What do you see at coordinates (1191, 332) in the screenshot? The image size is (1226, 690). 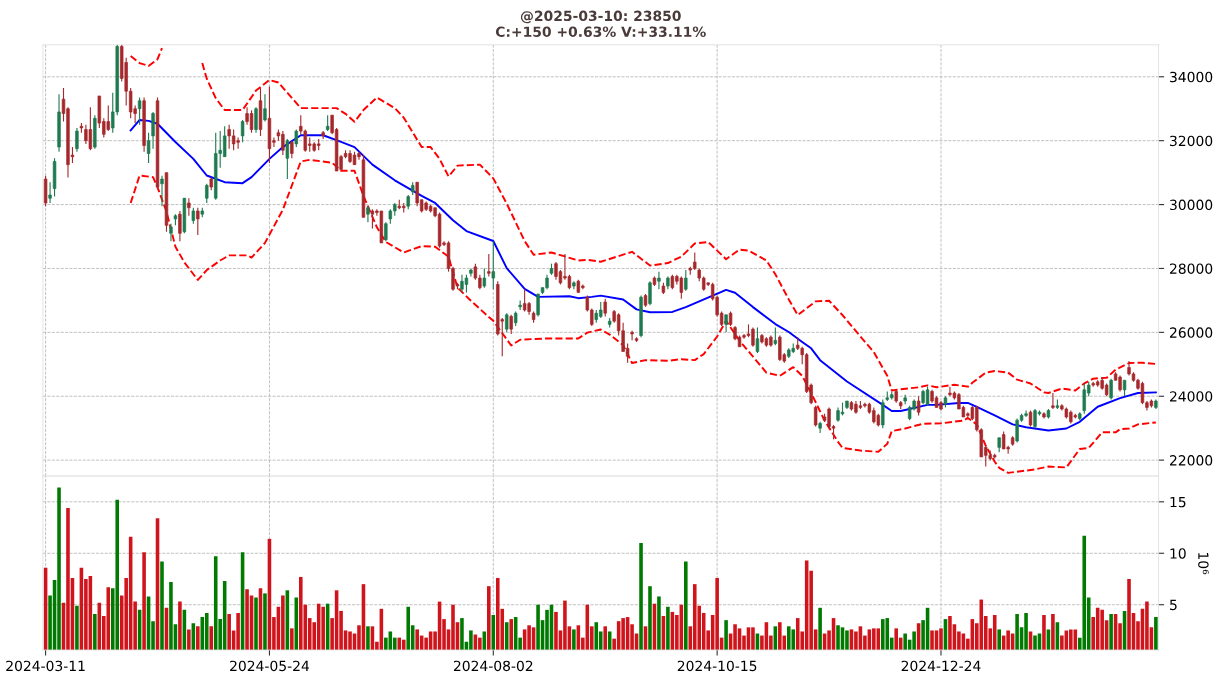 I see `y-tick-label: 26000` at bounding box center [1191, 332].